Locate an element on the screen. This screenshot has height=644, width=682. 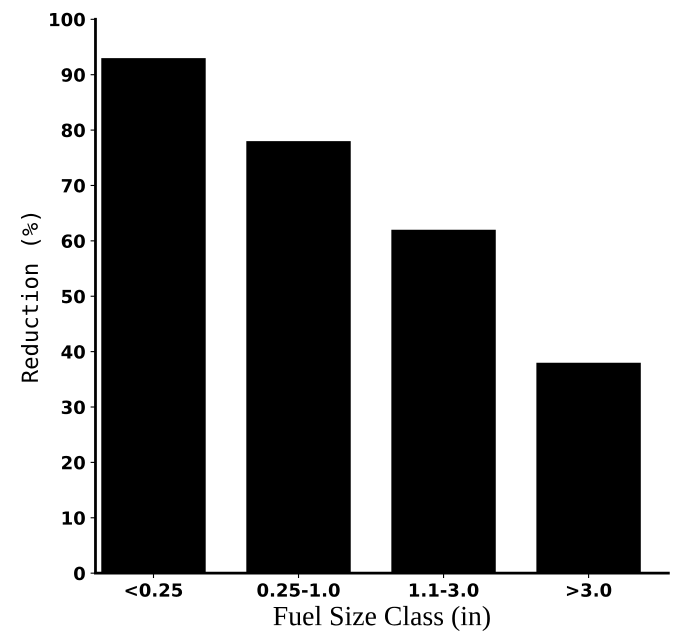
y-tick-label: 0 is located at coordinates (79, 573).